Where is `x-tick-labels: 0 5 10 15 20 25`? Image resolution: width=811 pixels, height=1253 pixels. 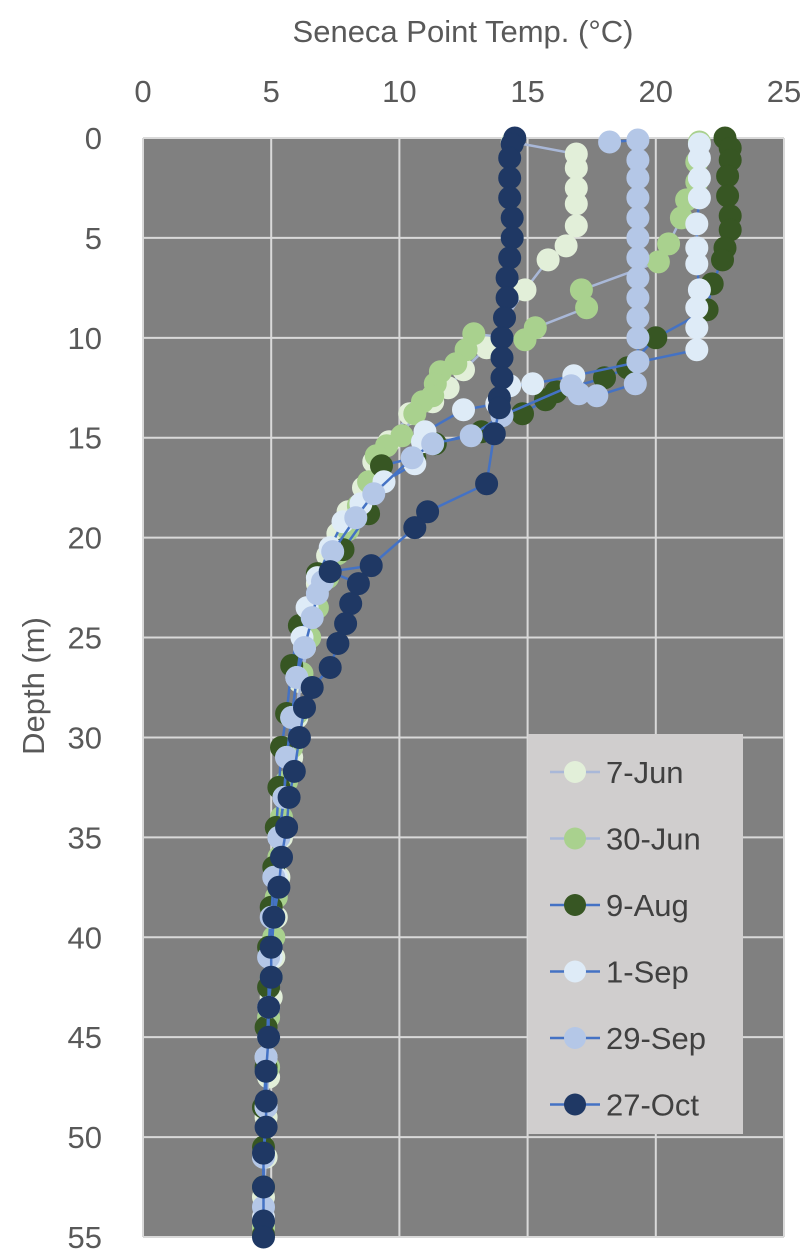
x-tick-labels: 0 5 10 15 20 25 is located at coordinates (467, 91).